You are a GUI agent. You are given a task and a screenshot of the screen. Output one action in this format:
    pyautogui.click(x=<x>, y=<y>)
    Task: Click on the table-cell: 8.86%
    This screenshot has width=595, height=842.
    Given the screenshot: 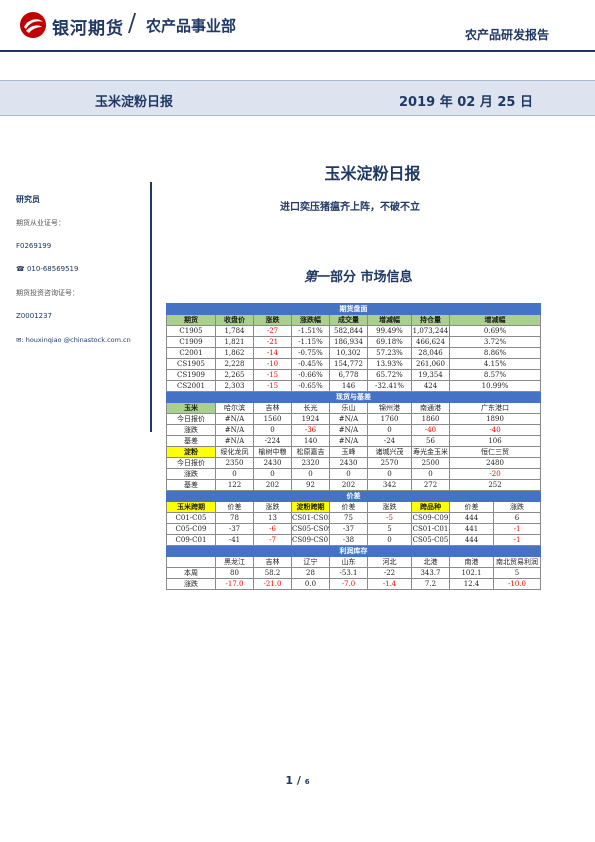 What is the action you would take?
    pyautogui.click(x=495, y=353)
    